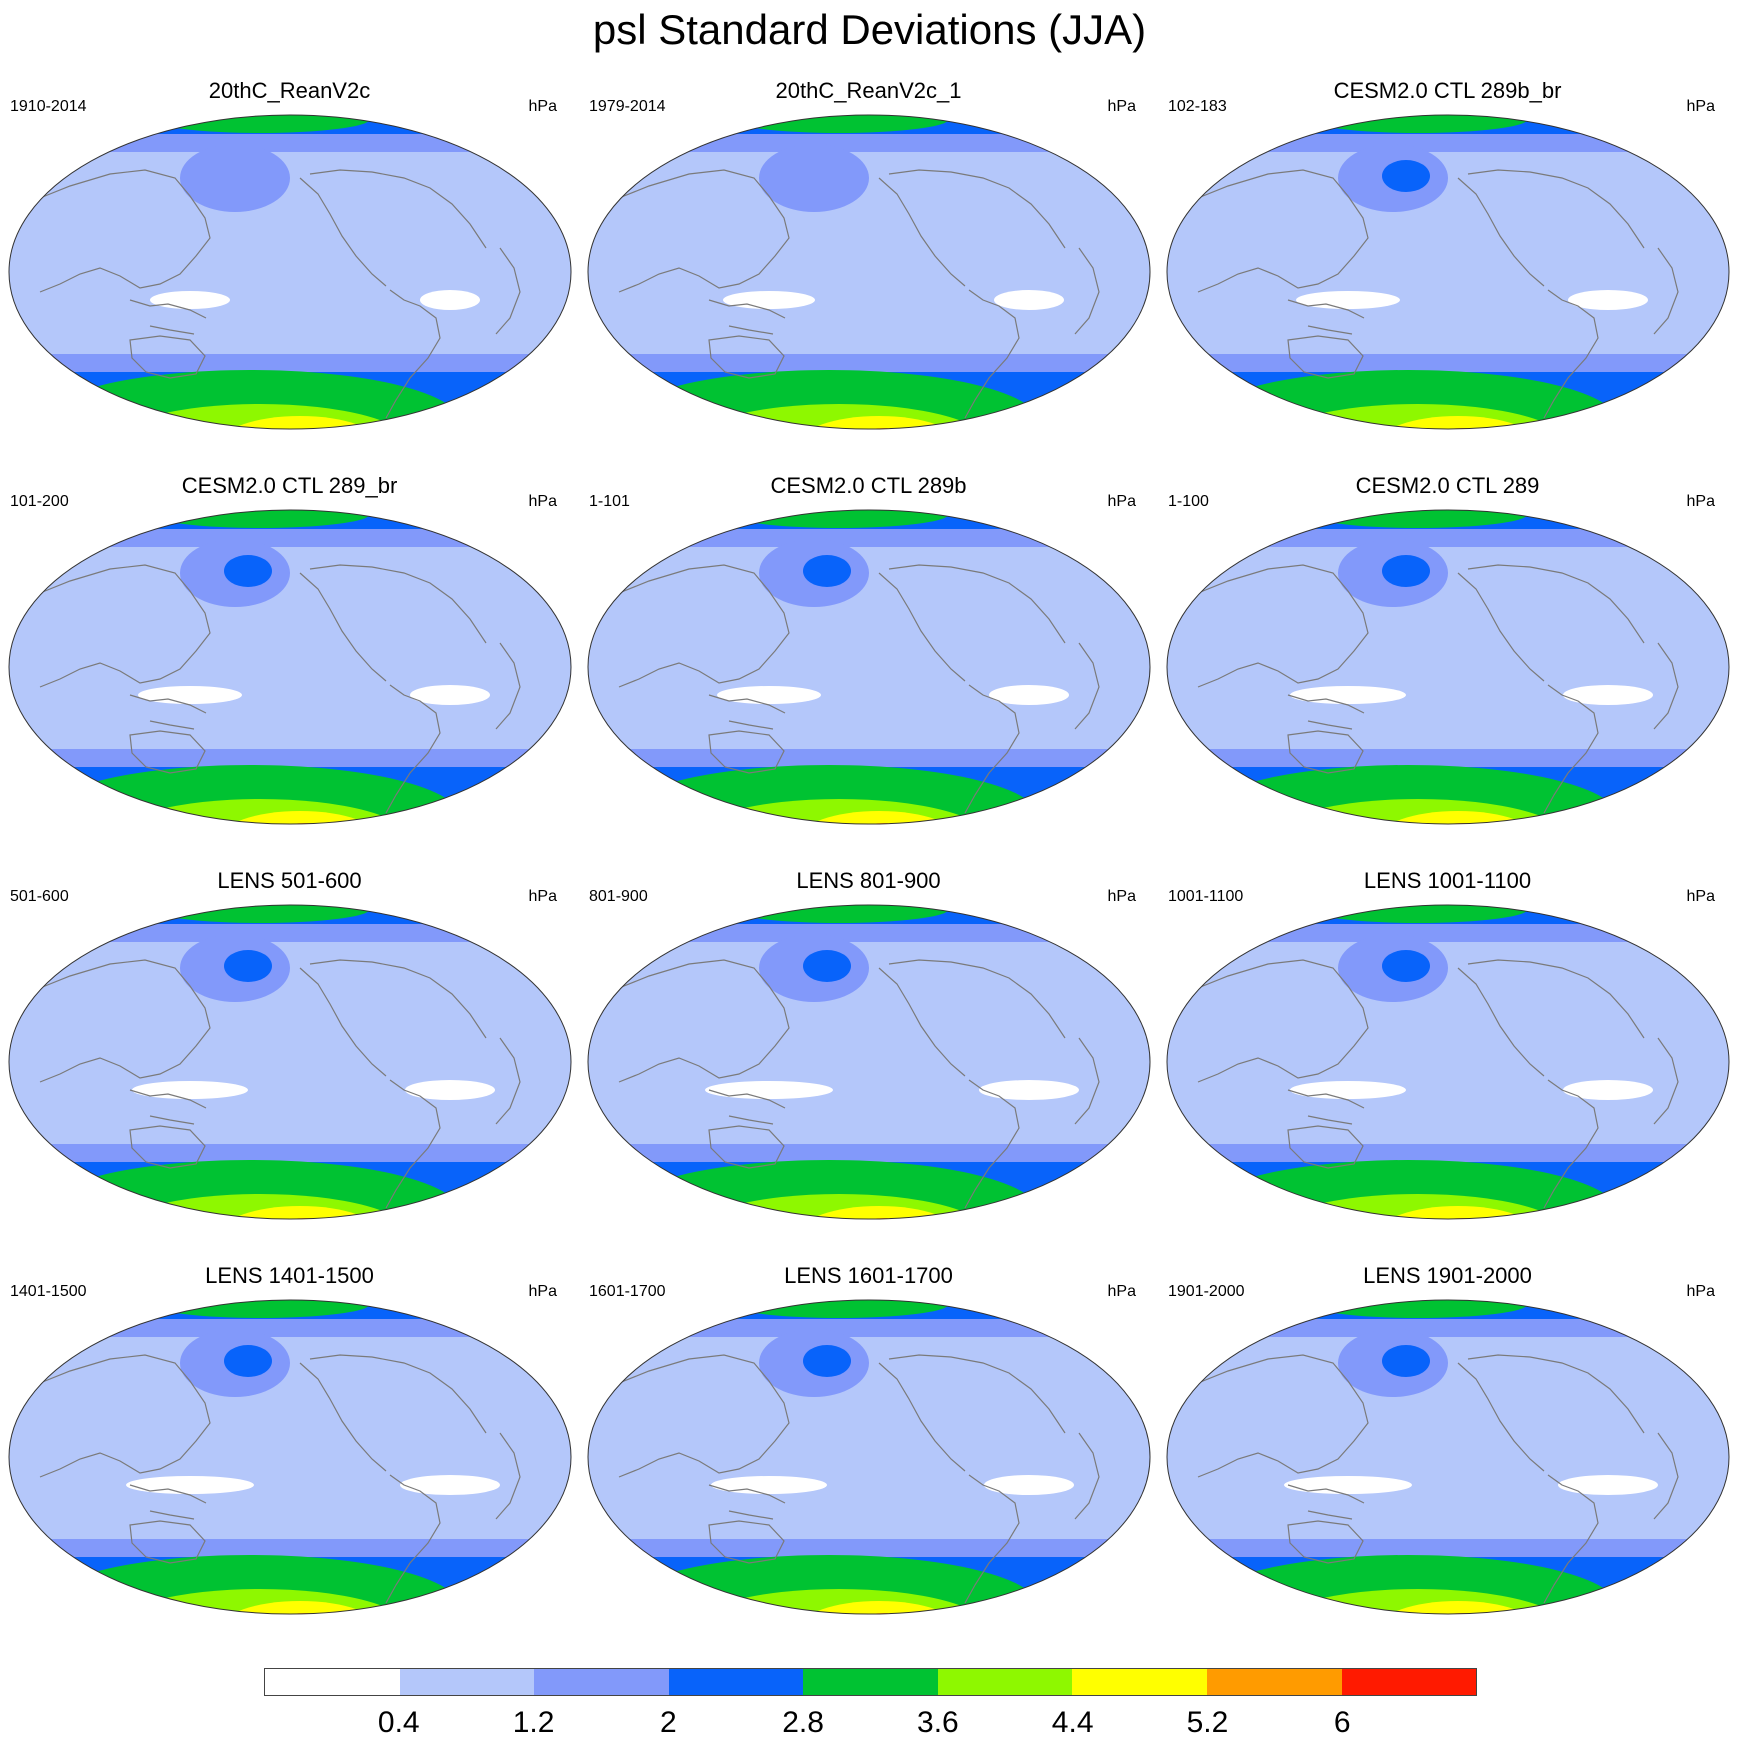 Image resolution: width=1739 pixels, height=1740 pixels. I want to click on panel-title: LENS 1401-1500, so click(289, 1275).